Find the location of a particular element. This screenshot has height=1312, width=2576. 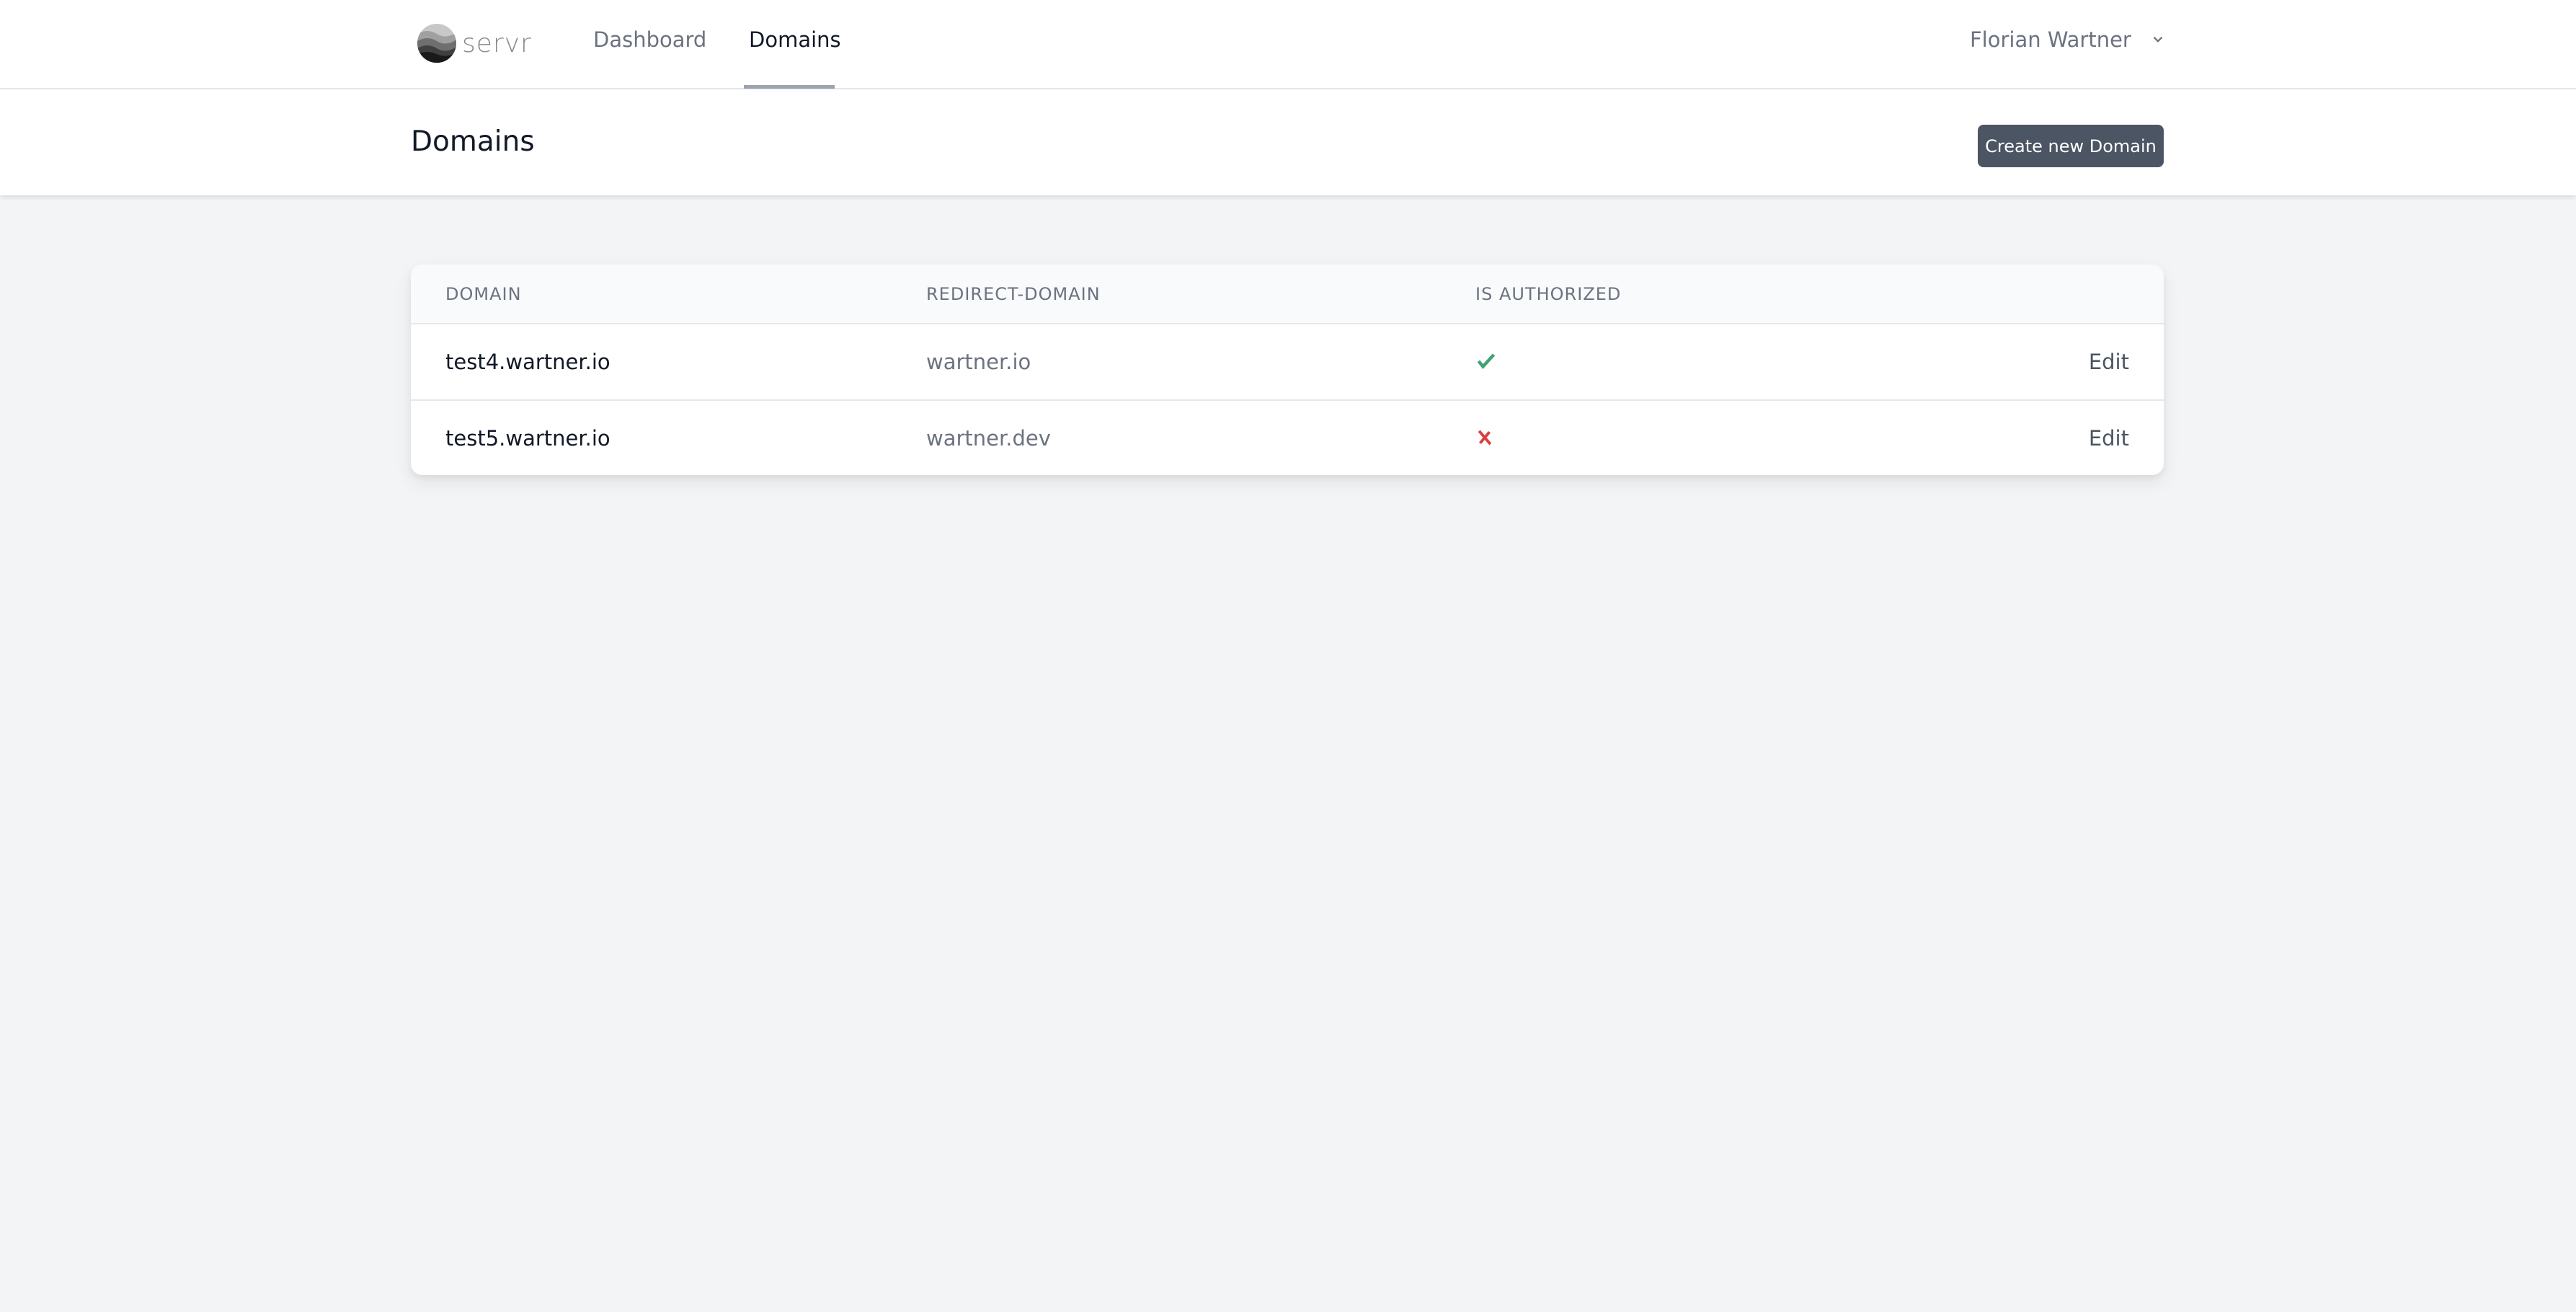

create-domain-button: Create new Domain is located at coordinates (2071, 146).